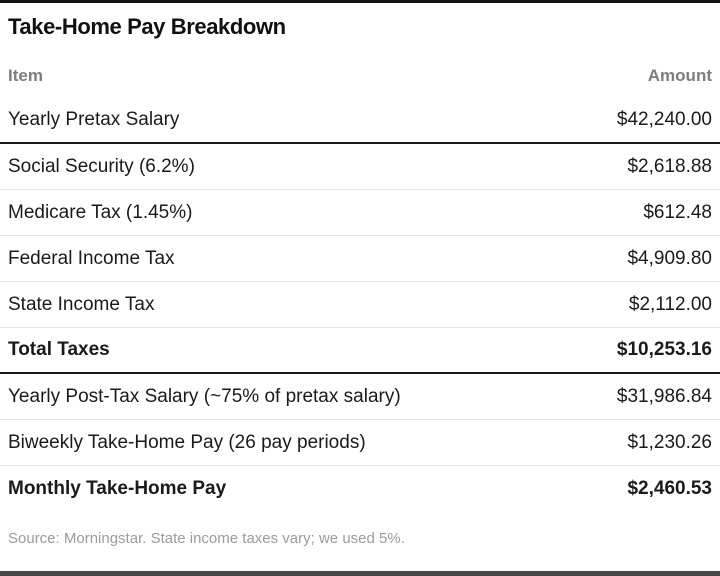 Image resolution: width=720 pixels, height=576 pixels. I want to click on row-amount-value: $2,112.00, so click(670, 304).